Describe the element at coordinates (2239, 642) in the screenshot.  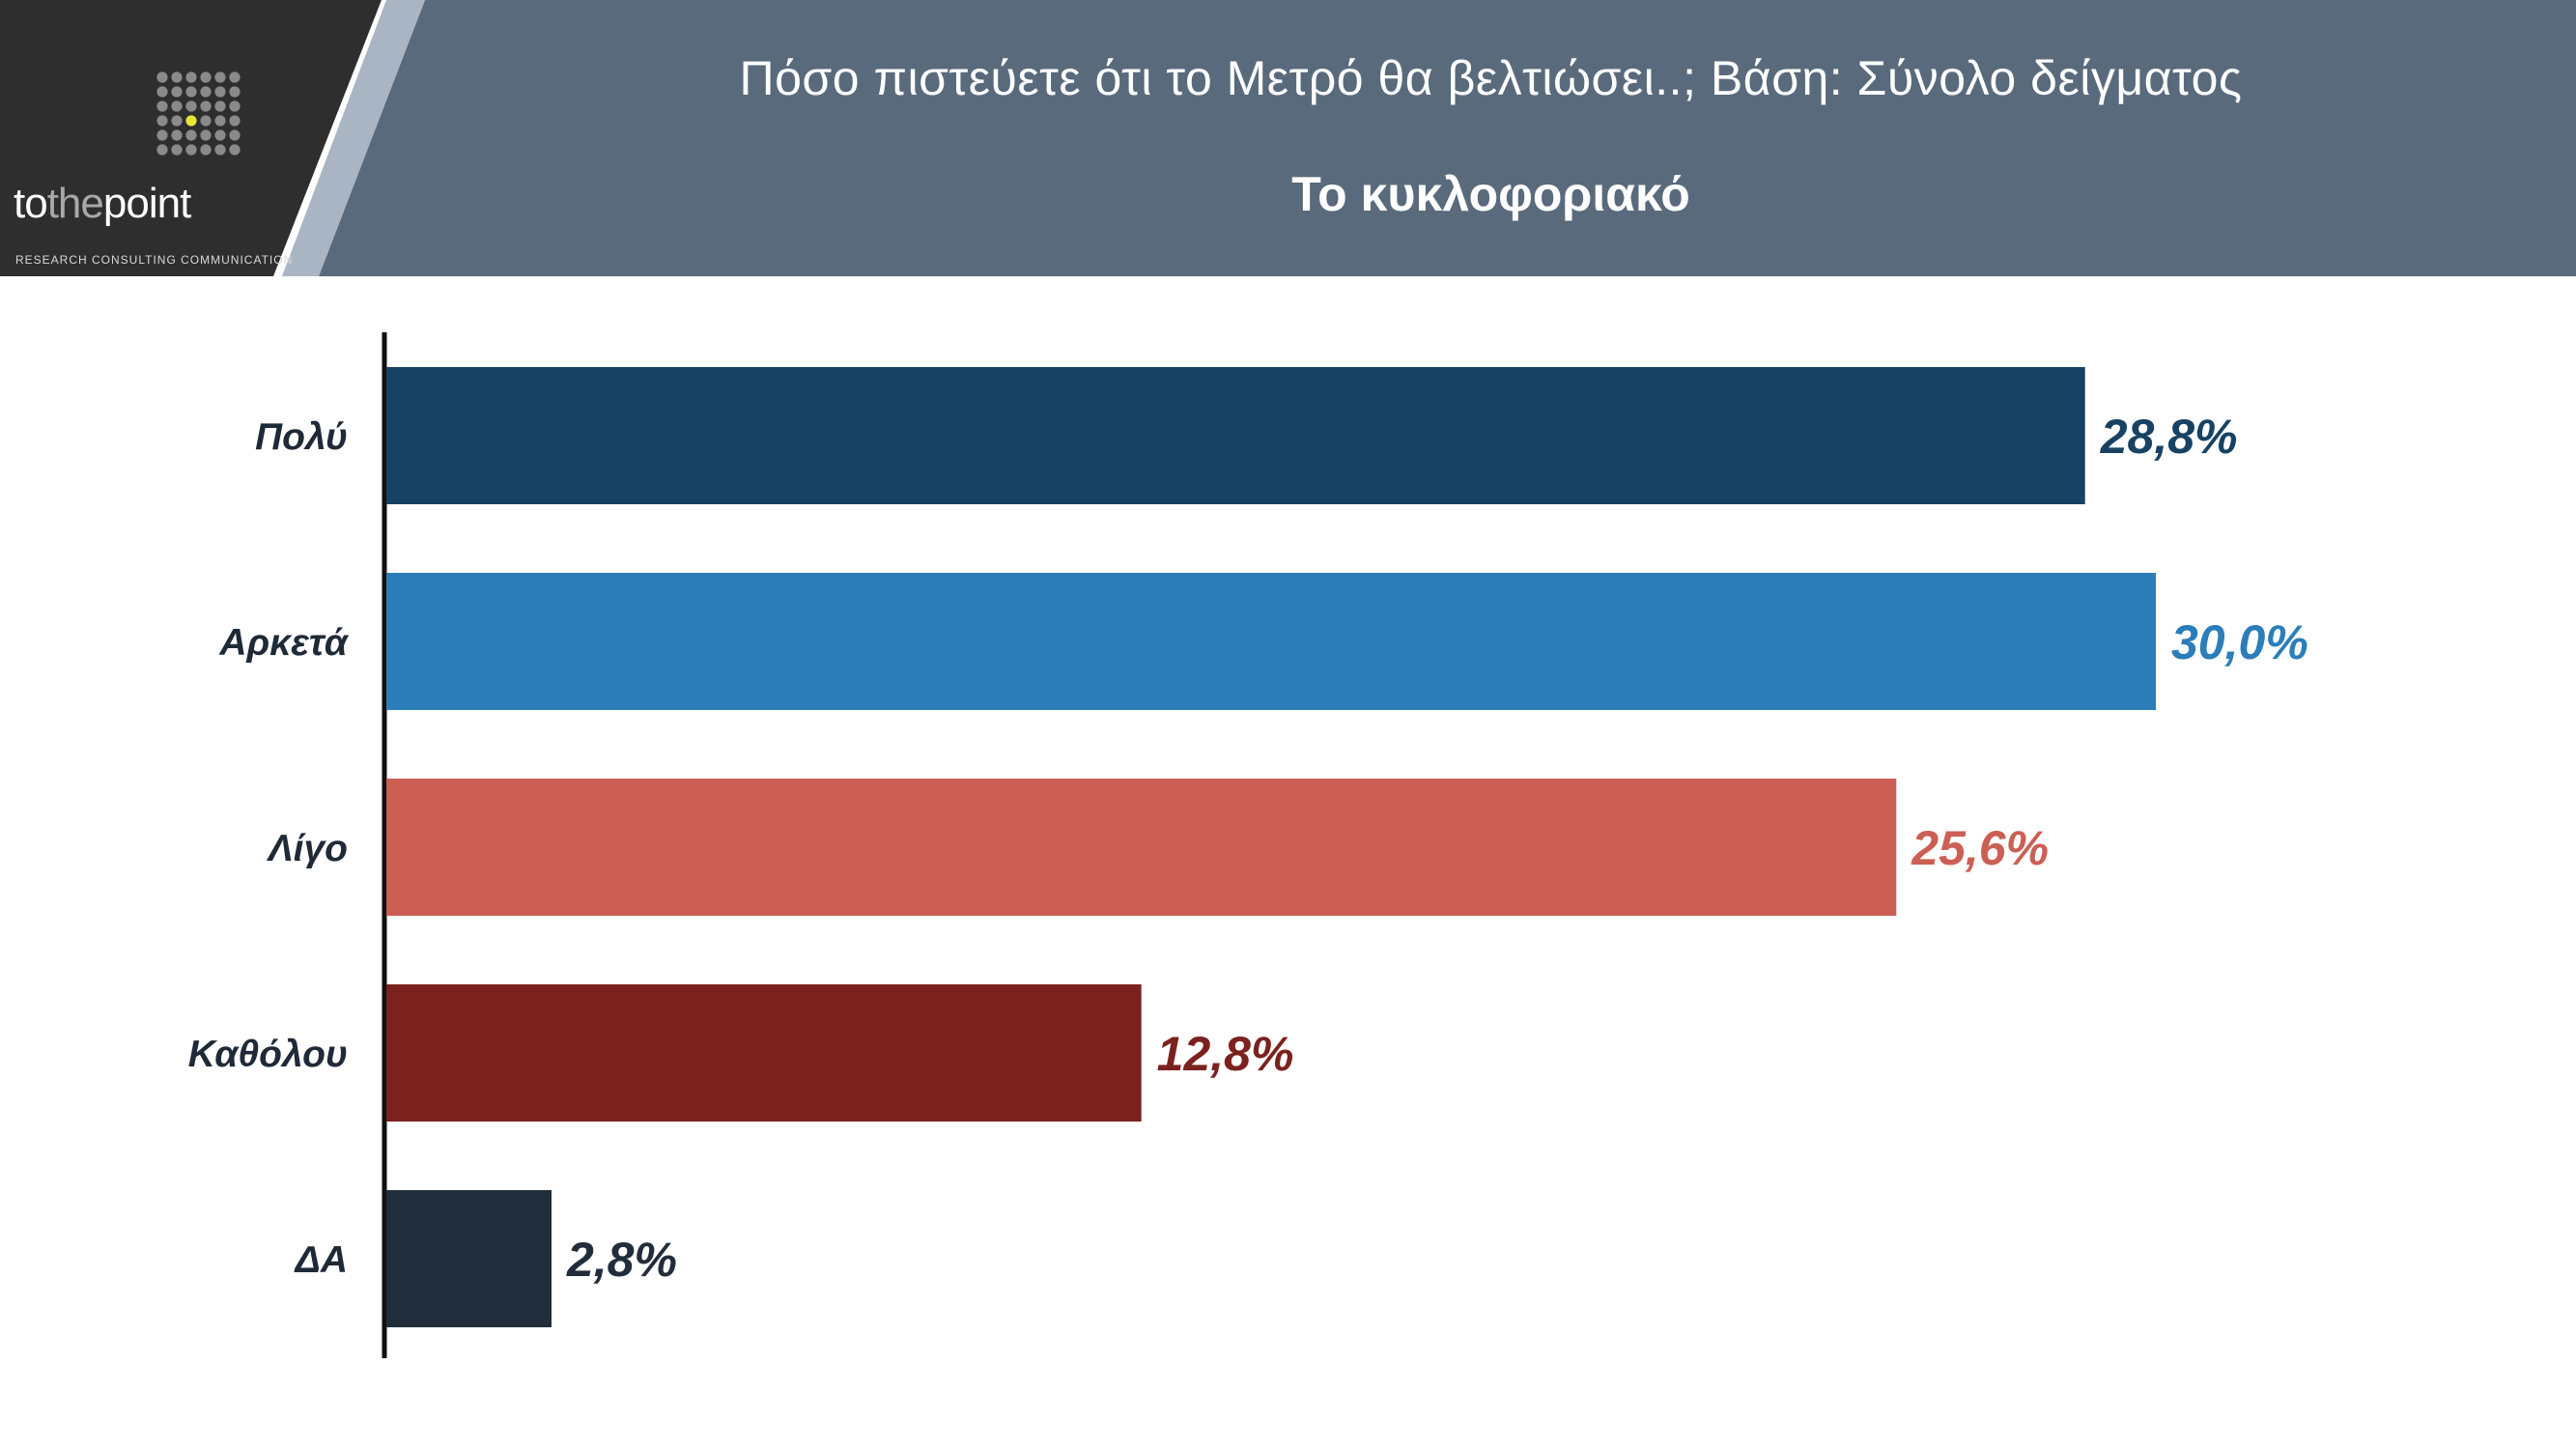
I see `data-label-1: 30,0%` at that location.